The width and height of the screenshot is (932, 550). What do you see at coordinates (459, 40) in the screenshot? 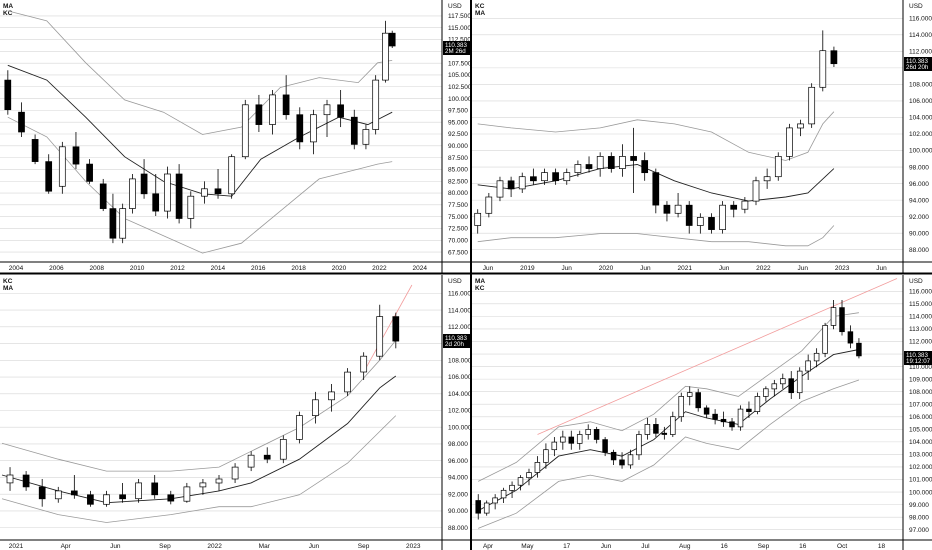
I see `y-tick-label: 112.500` at bounding box center [459, 40].